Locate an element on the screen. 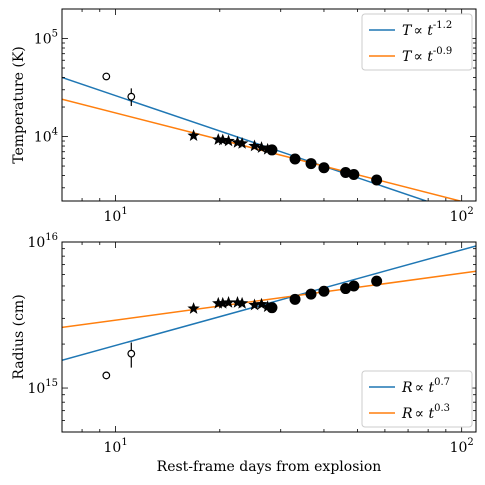 This screenshot has height=485, width=485. legend-entry-1: R ∝ t0.3 is located at coordinates (425, 412).